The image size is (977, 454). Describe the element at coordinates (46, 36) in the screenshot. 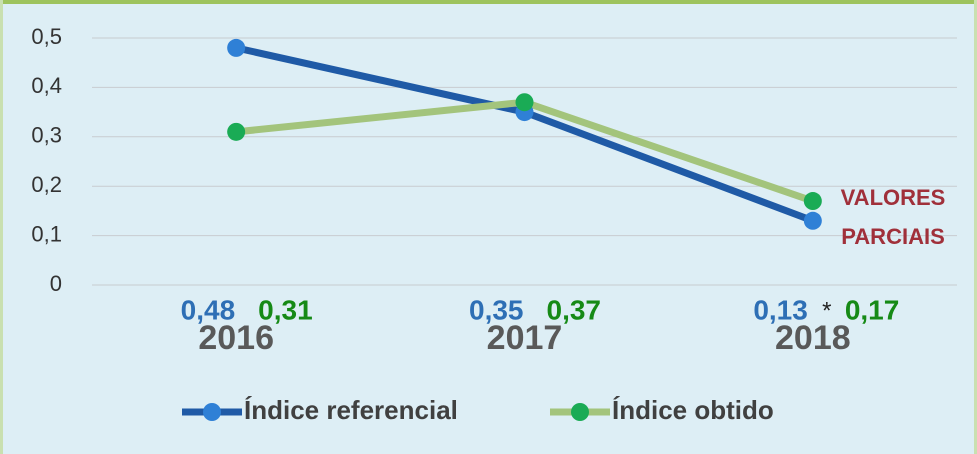

I see `y-tick-label: 0,5` at that location.